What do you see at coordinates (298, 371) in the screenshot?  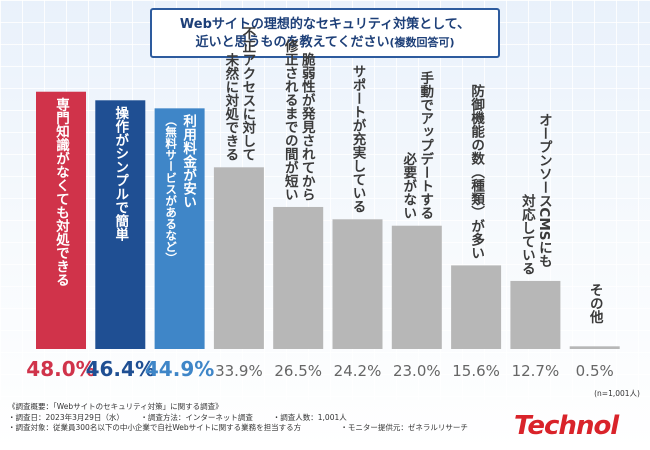 I see `bar-5-value: 26.5%` at bounding box center [298, 371].